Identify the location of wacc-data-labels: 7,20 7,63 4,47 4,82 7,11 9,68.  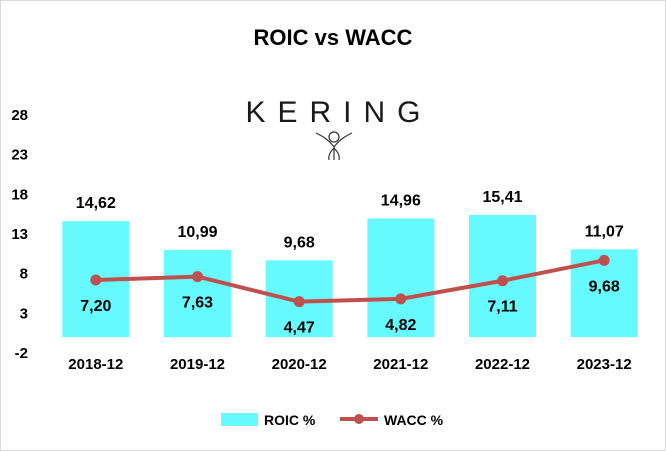
(350, 307).